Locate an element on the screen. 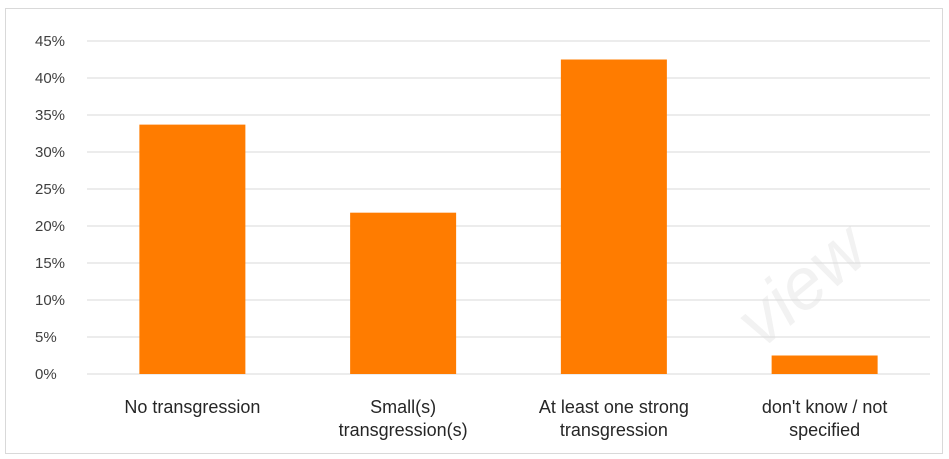 The width and height of the screenshot is (949, 459). x-tick-label: At least one strong is located at coordinates (614, 407).